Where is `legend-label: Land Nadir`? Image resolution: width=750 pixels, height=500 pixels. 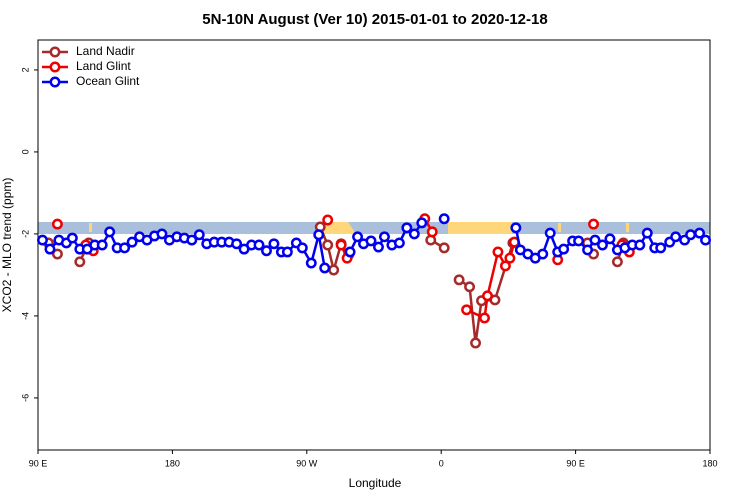
legend-label: Land Nadir is located at coordinates (105, 51).